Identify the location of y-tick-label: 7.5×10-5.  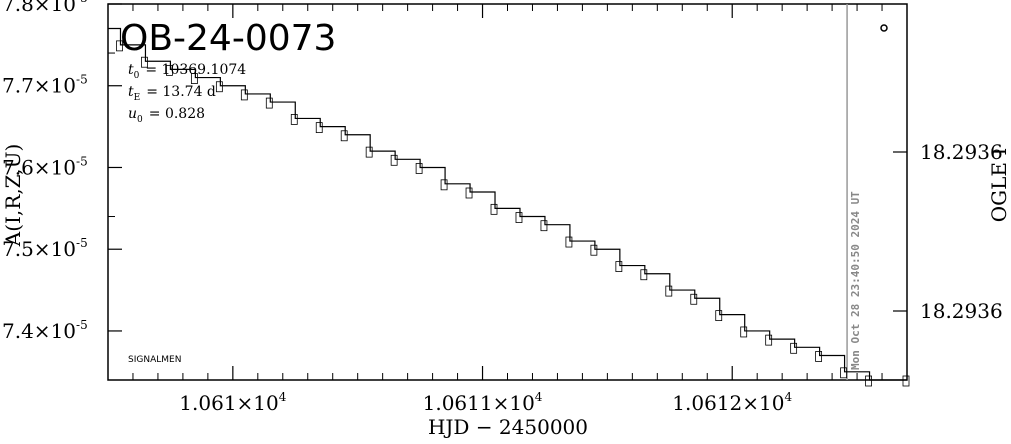
(45, 248).